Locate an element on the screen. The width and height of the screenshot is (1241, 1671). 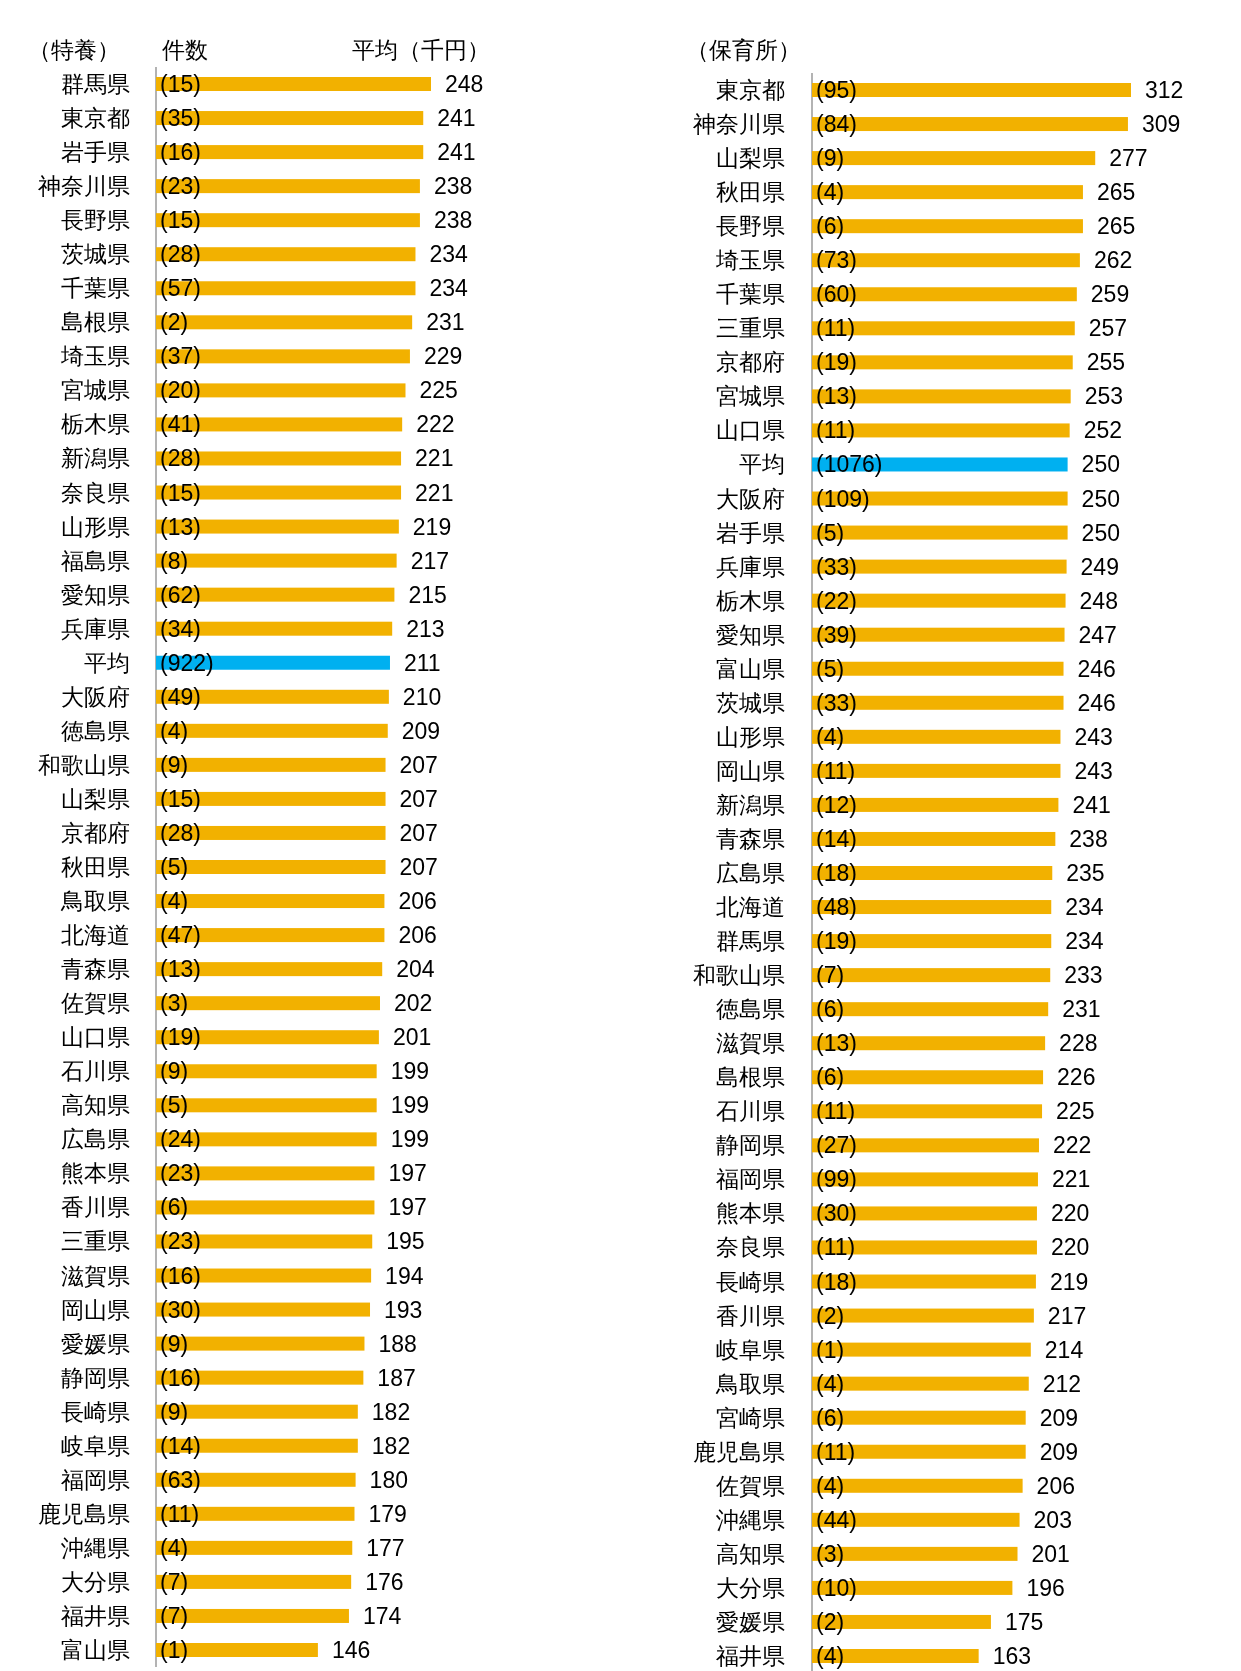
text: 件数 is located at coordinates (185, 50).